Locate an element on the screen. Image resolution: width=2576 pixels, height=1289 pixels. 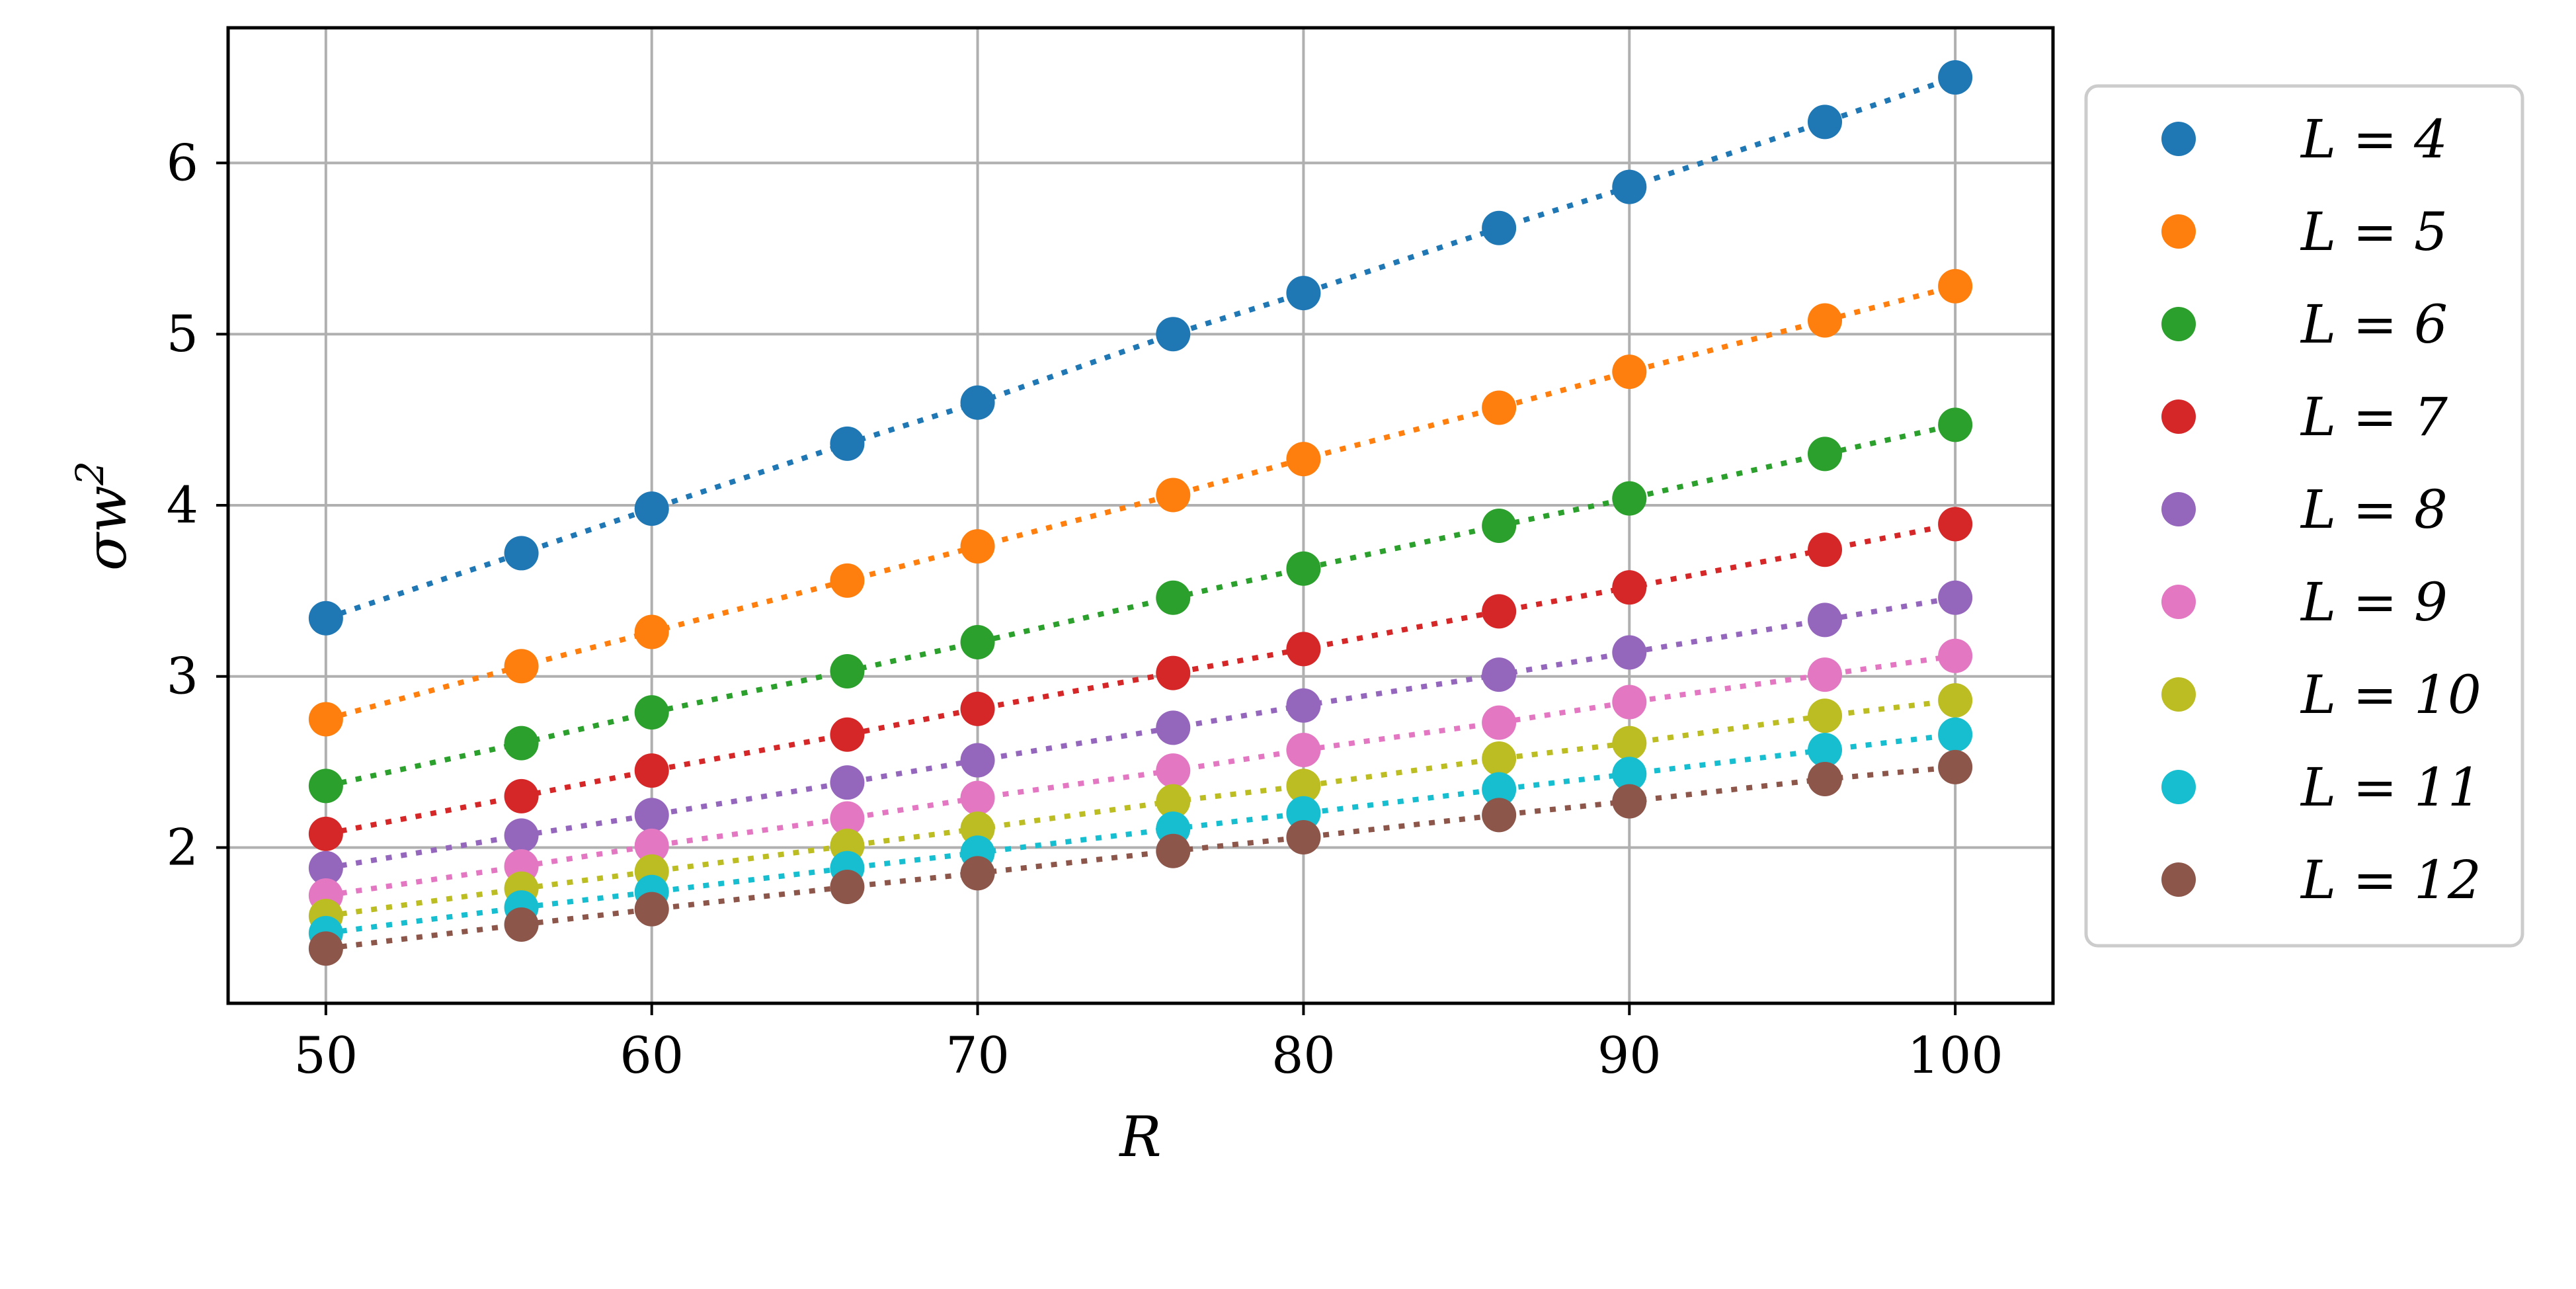
x-tick-label: 70 is located at coordinates (978, 1055).